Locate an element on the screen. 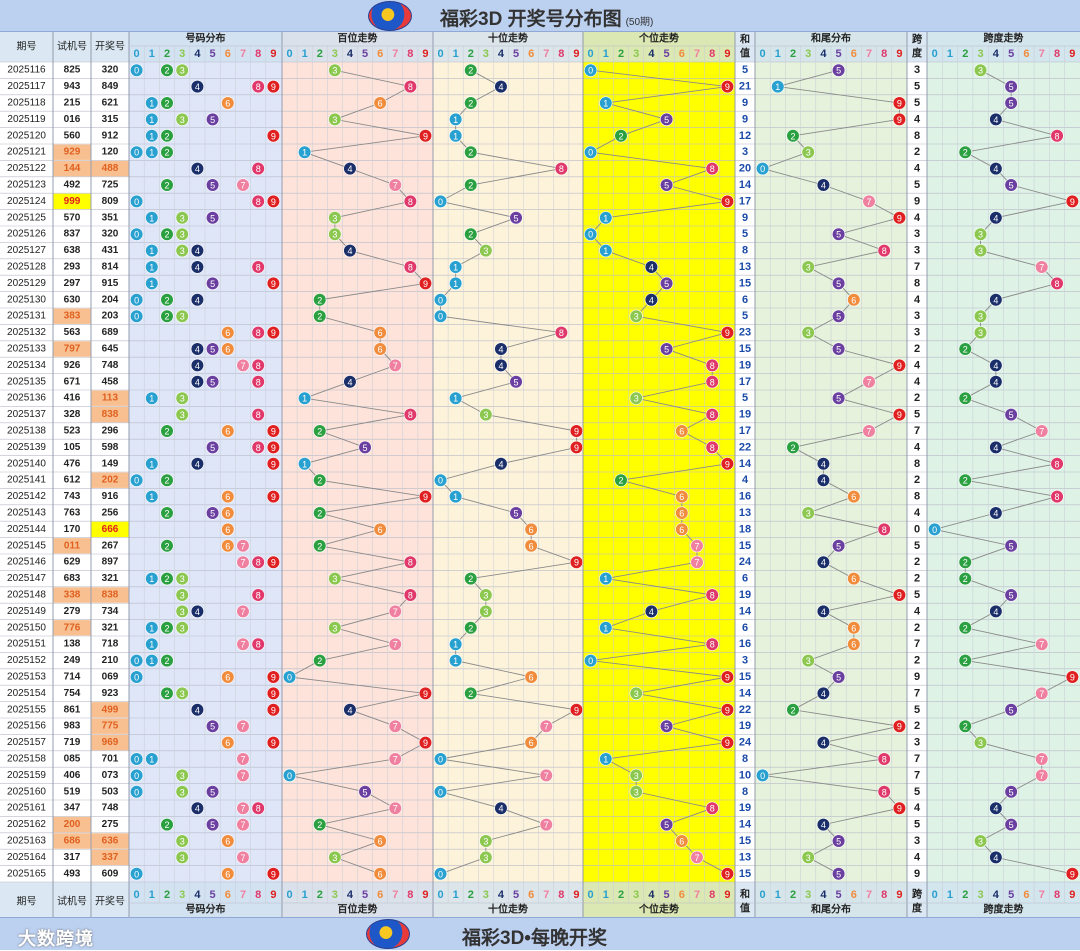 This screenshot has width=1080, height=951. sum-tail-ball: 4 is located at coordinates (823, 562).